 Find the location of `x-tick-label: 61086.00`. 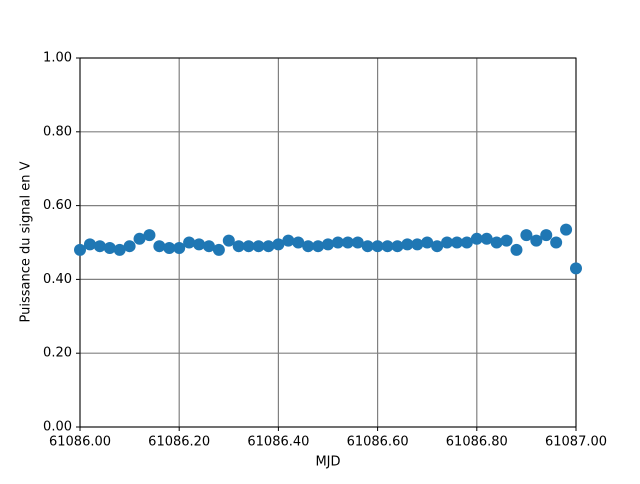

x-tick-label: 61086.00 is located at coordinates (80, 442).